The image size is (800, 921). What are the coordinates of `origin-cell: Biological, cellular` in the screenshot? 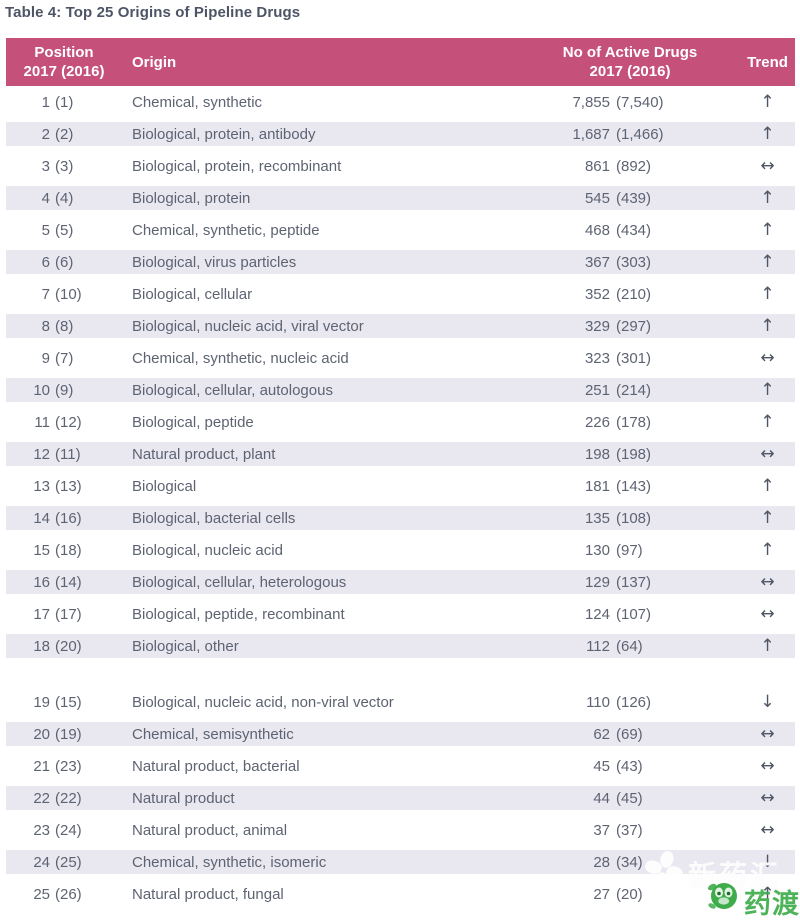 It's located at (192, 294).